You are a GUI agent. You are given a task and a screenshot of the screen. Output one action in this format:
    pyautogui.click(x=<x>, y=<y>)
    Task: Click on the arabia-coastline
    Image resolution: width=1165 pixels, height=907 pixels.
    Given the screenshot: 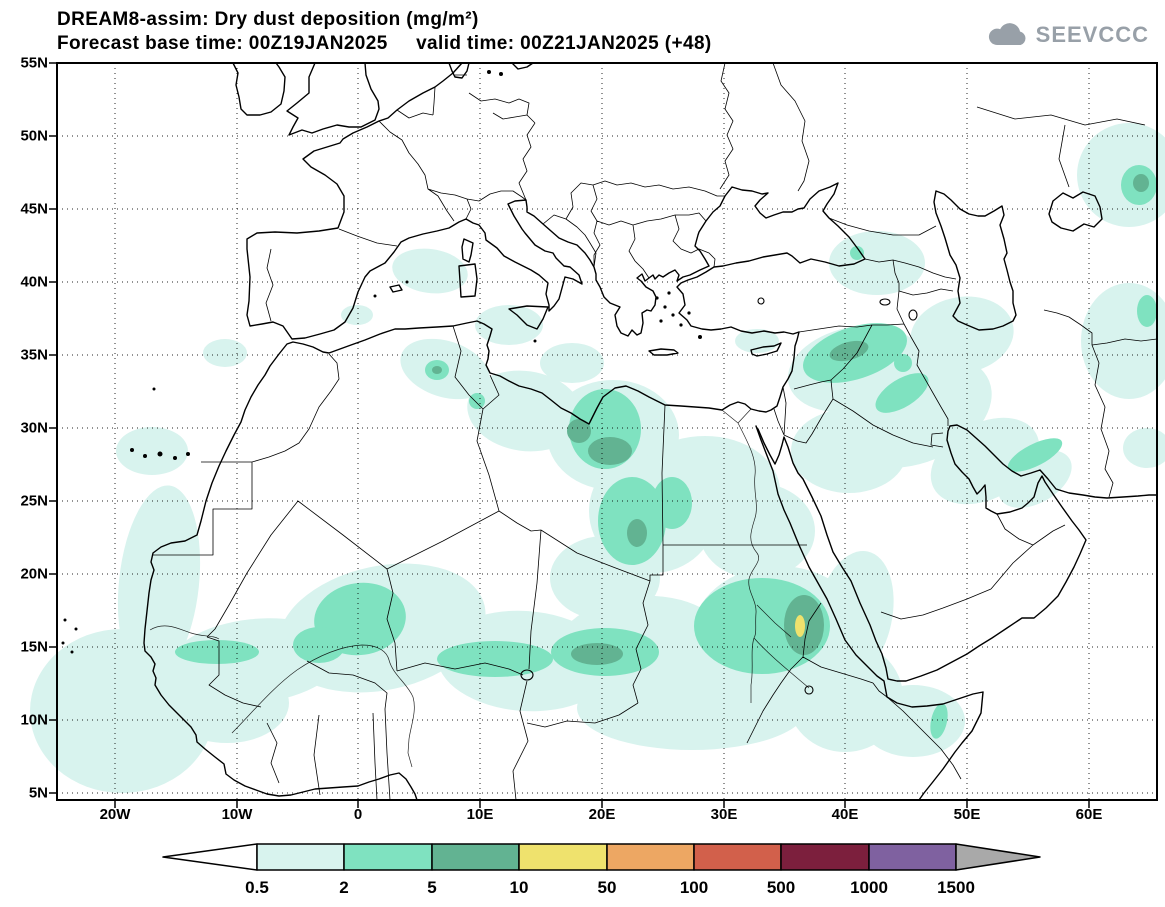 What is the action you would take?
    pyautogui.click(x=957, y=553)
    